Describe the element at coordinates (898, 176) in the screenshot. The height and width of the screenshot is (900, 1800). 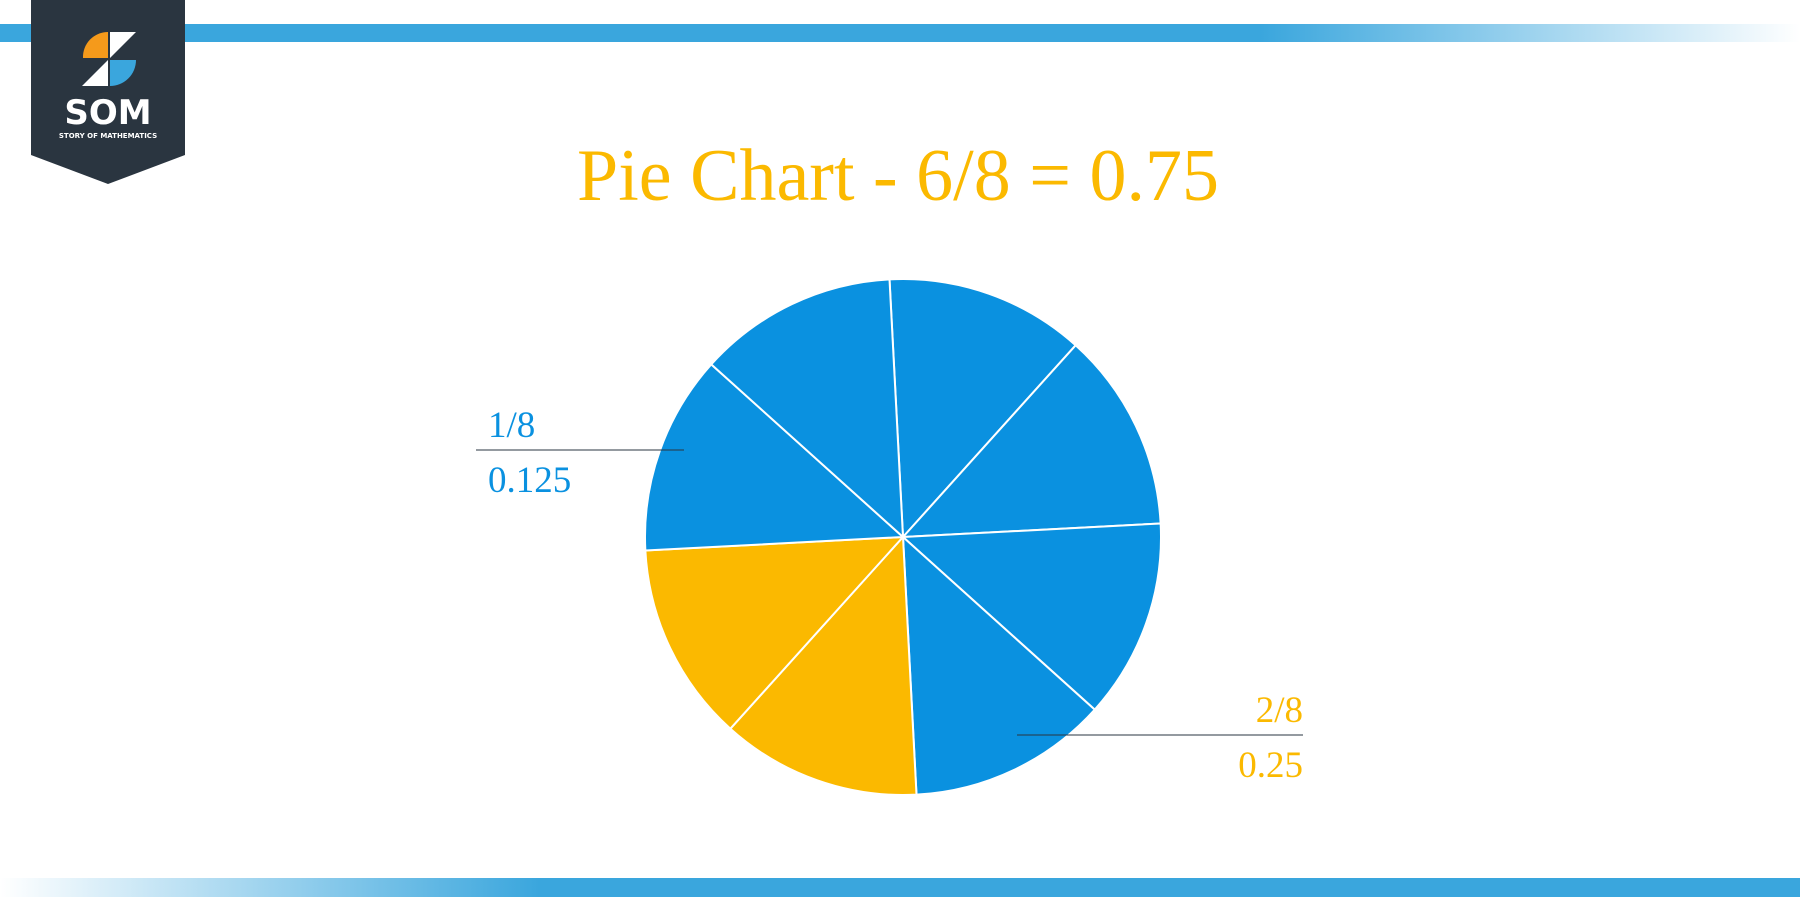
I see `chart-title: Pie Chart - 6/8 = 0.75` at that location.